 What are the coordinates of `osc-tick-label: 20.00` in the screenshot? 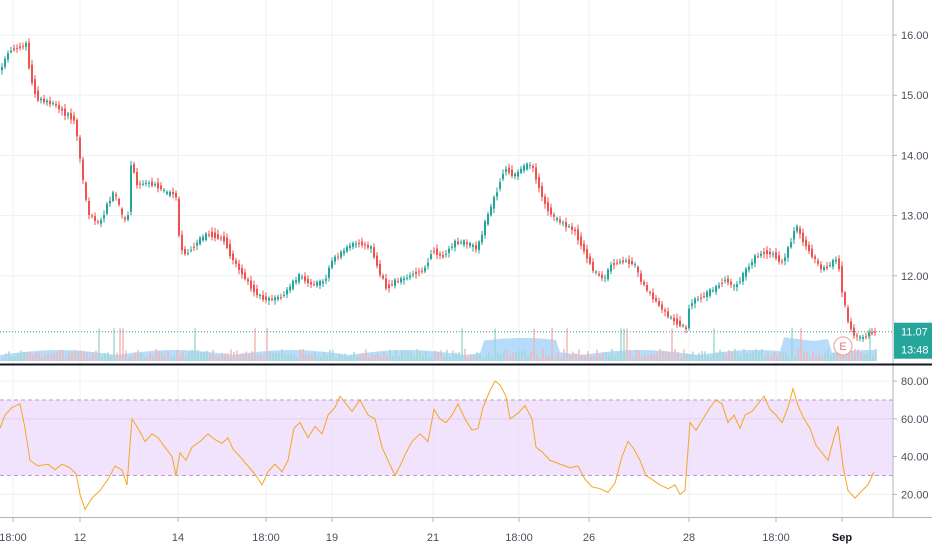 It's located at (915, 495).